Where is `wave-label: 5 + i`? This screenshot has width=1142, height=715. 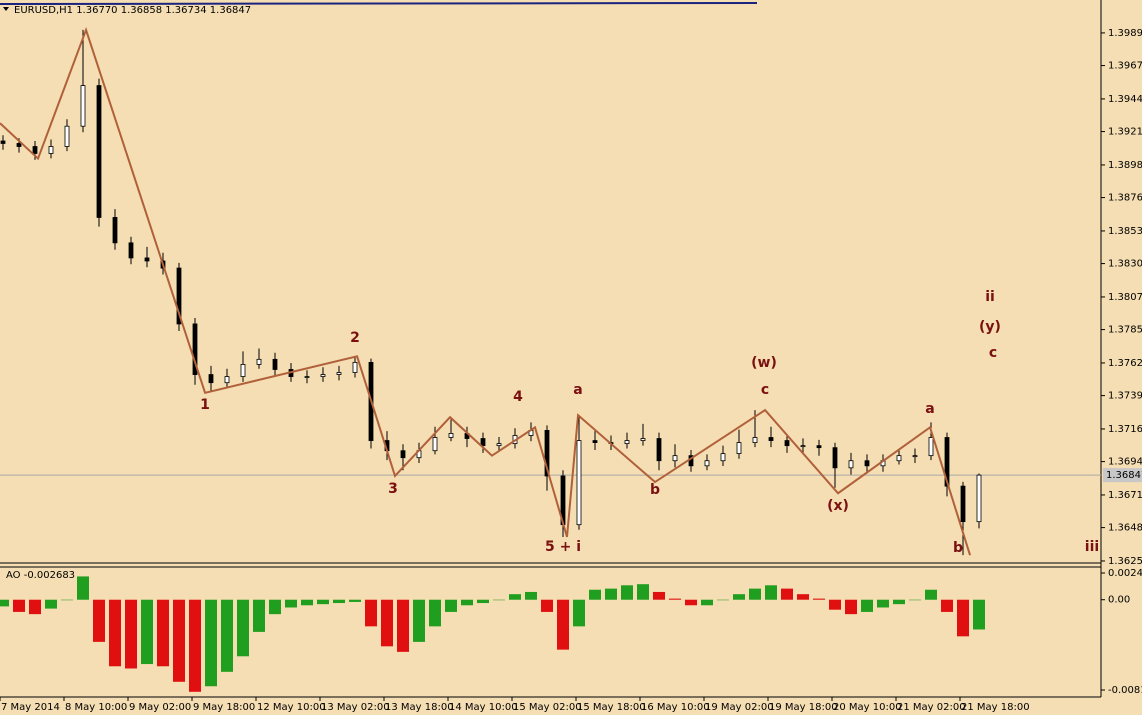
wave-label: 5 + i is located at coordinates (563, 547).